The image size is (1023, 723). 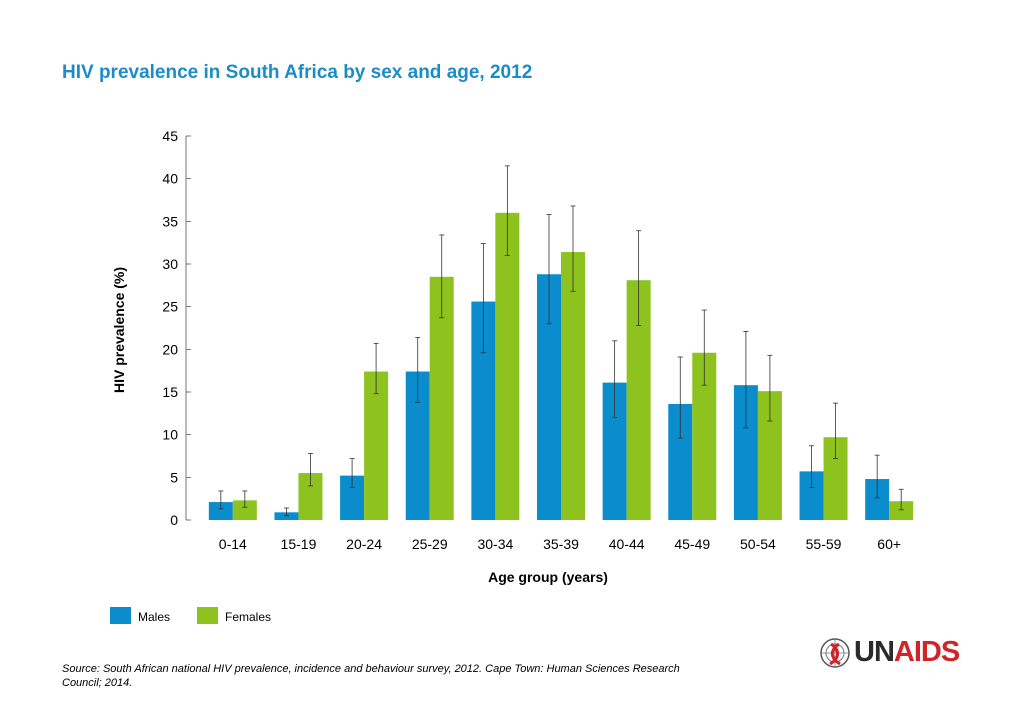 What do you see at coordinates (874, 652) in the screenshot?
I see `logo-un-text: UN` at bounding box center [874, 652].